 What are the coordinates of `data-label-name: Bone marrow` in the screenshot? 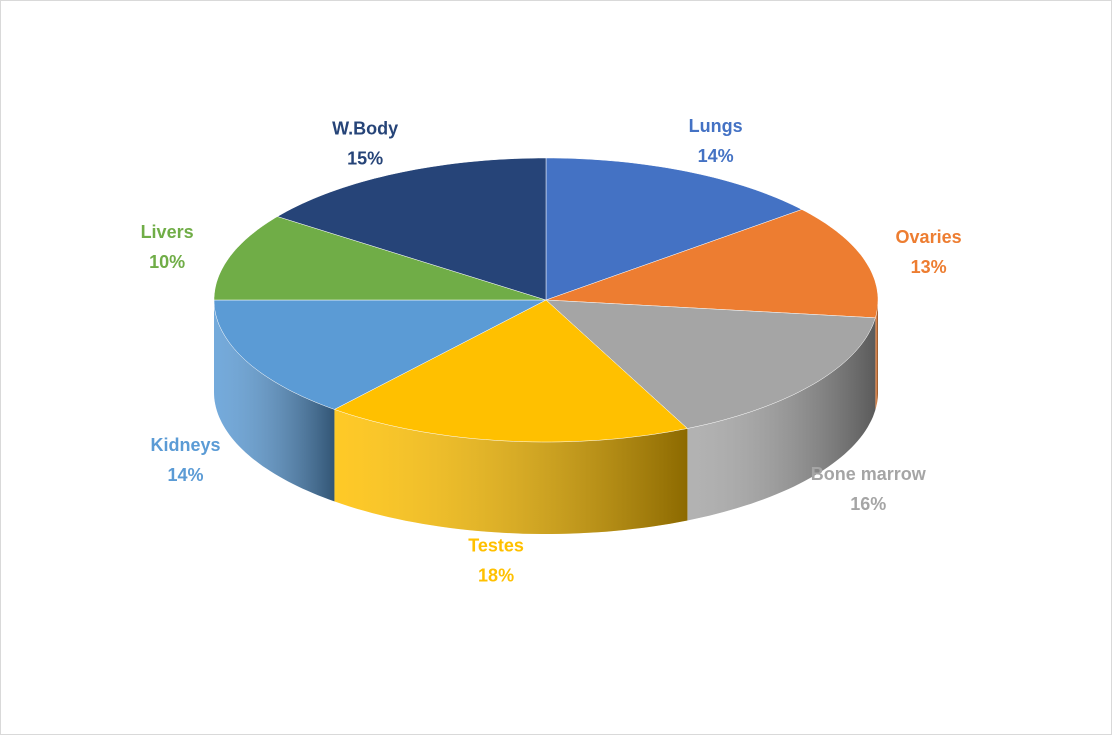 It's located at (869, 474).